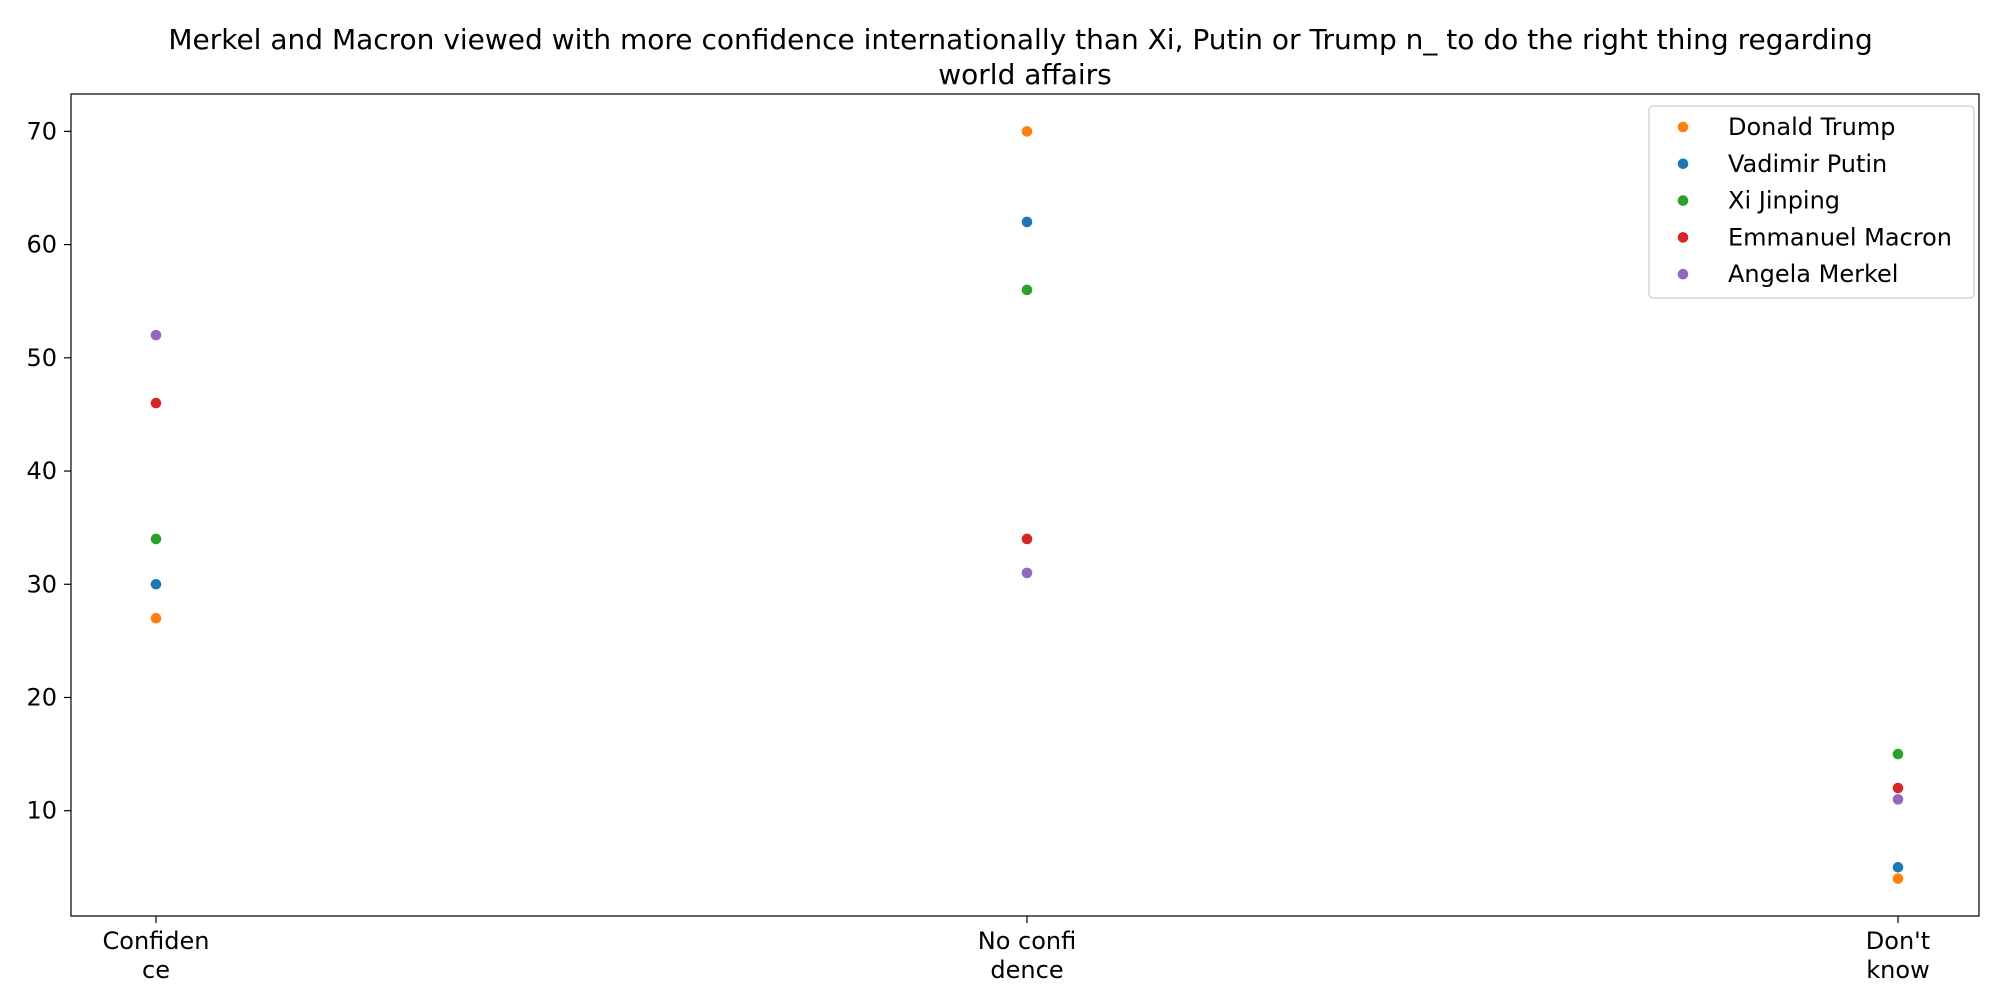 This screenshot has width=2000, height=1000. I want to click on y-tick-label: 70, so click(41, 131).